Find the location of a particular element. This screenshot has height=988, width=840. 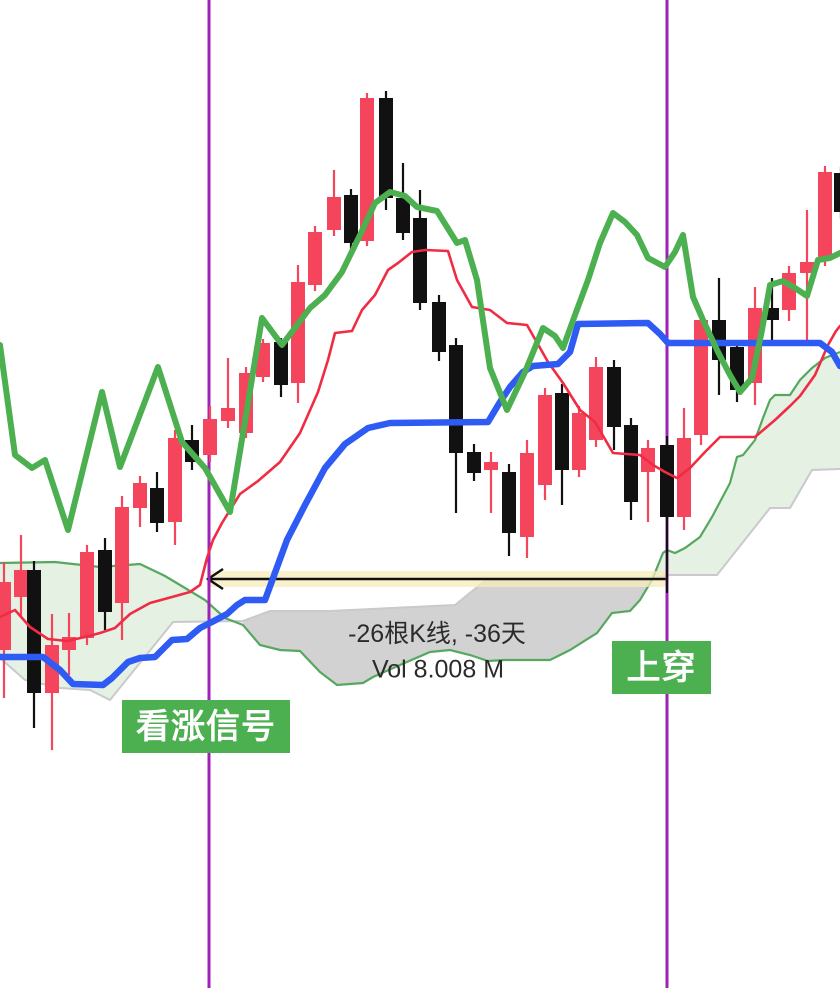

bull-cloud is located at coordinates (746, 466).